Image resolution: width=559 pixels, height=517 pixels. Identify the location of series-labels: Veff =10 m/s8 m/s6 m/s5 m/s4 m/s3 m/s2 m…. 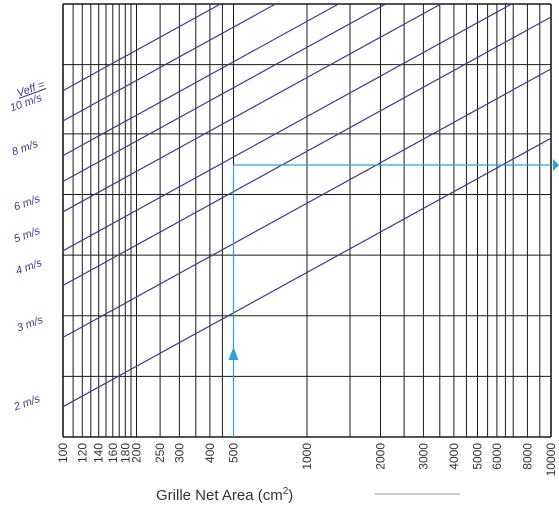
(27, 245).